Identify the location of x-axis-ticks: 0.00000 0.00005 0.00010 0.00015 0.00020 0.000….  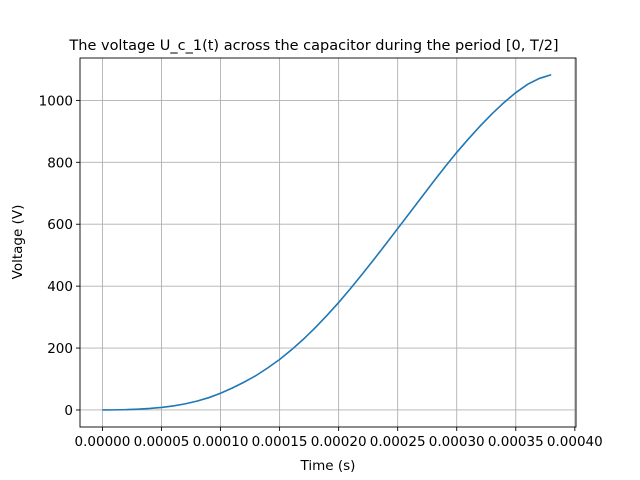
(339, 438).